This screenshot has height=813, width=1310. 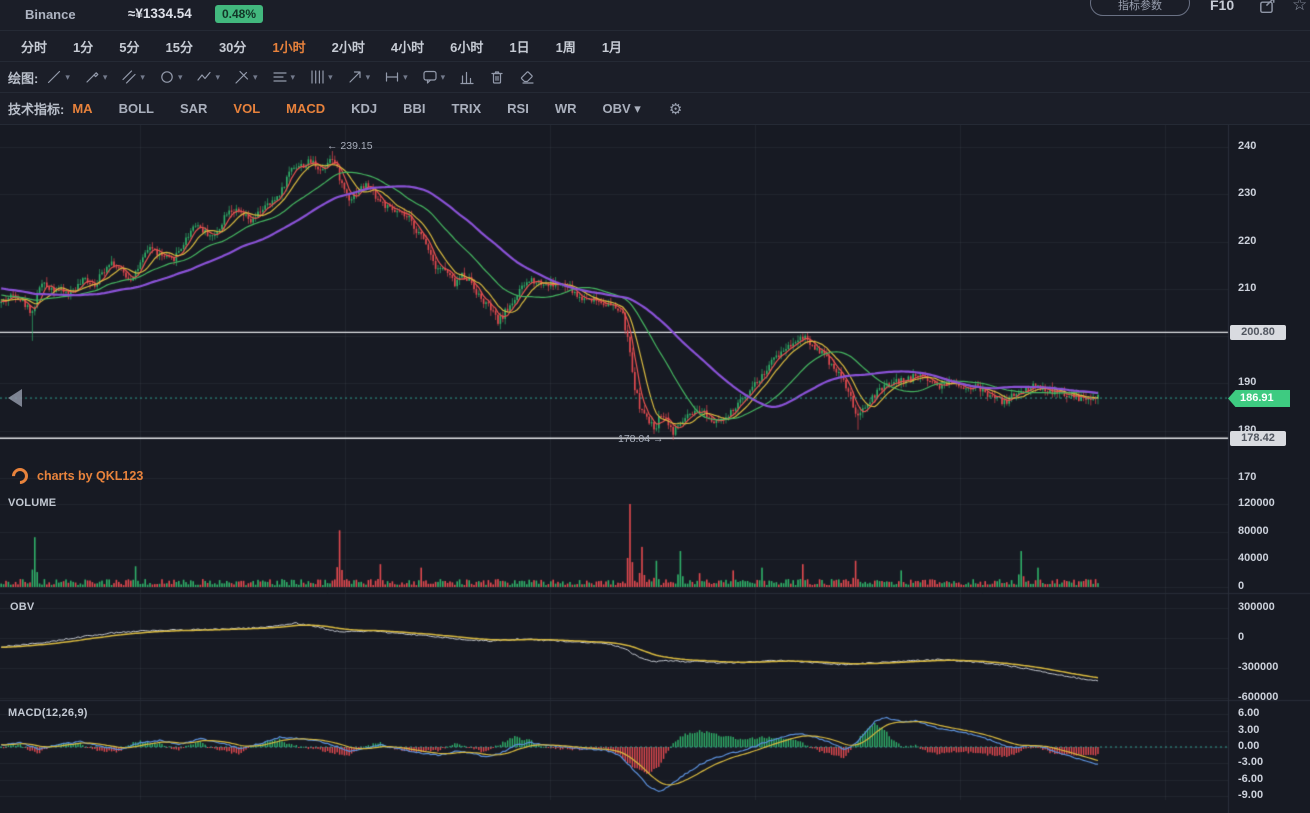 I want to click on gear-icon: ⚙, so click(x=675, y=109).